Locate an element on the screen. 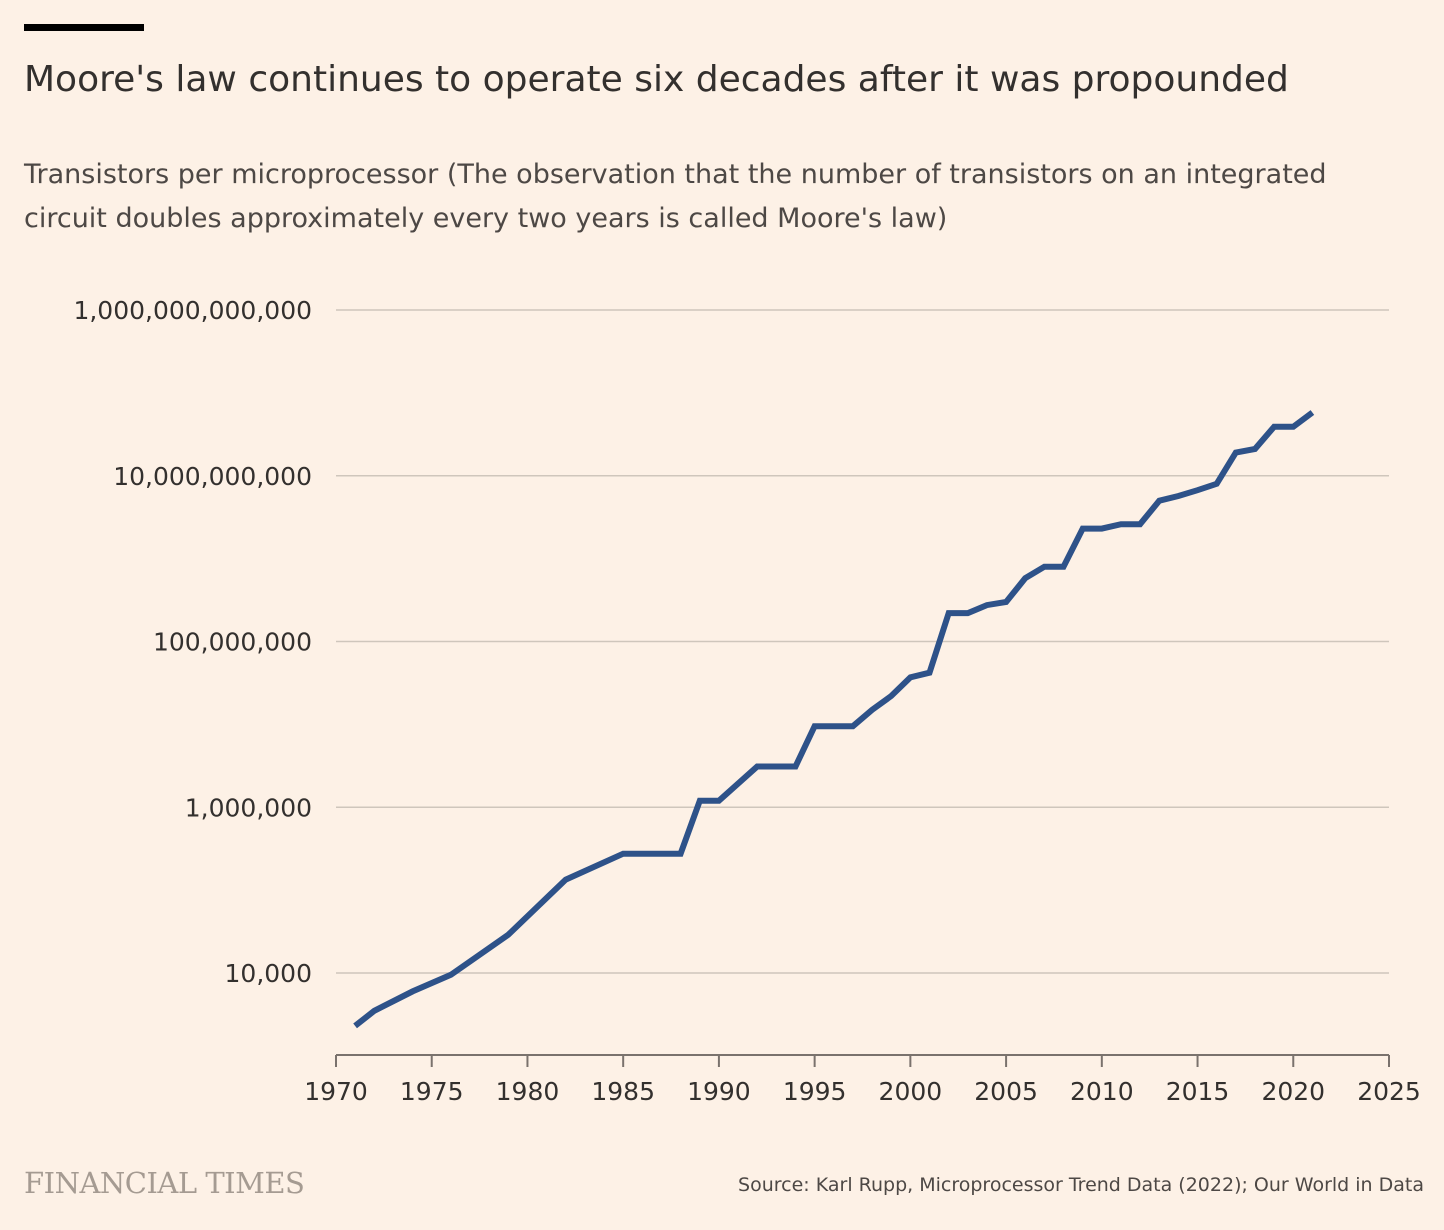 The width and height of the screenshot is (1444, 1230). x-tick-label: 2010 is located at coordinates (1102, 1091).